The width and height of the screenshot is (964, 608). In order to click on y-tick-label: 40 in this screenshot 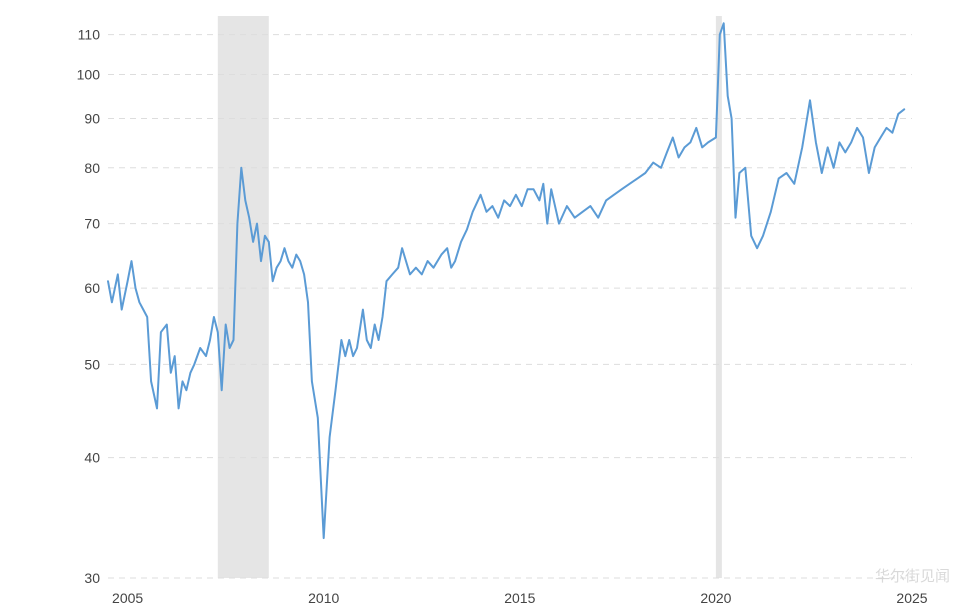, I will do `click(92, 458)`.